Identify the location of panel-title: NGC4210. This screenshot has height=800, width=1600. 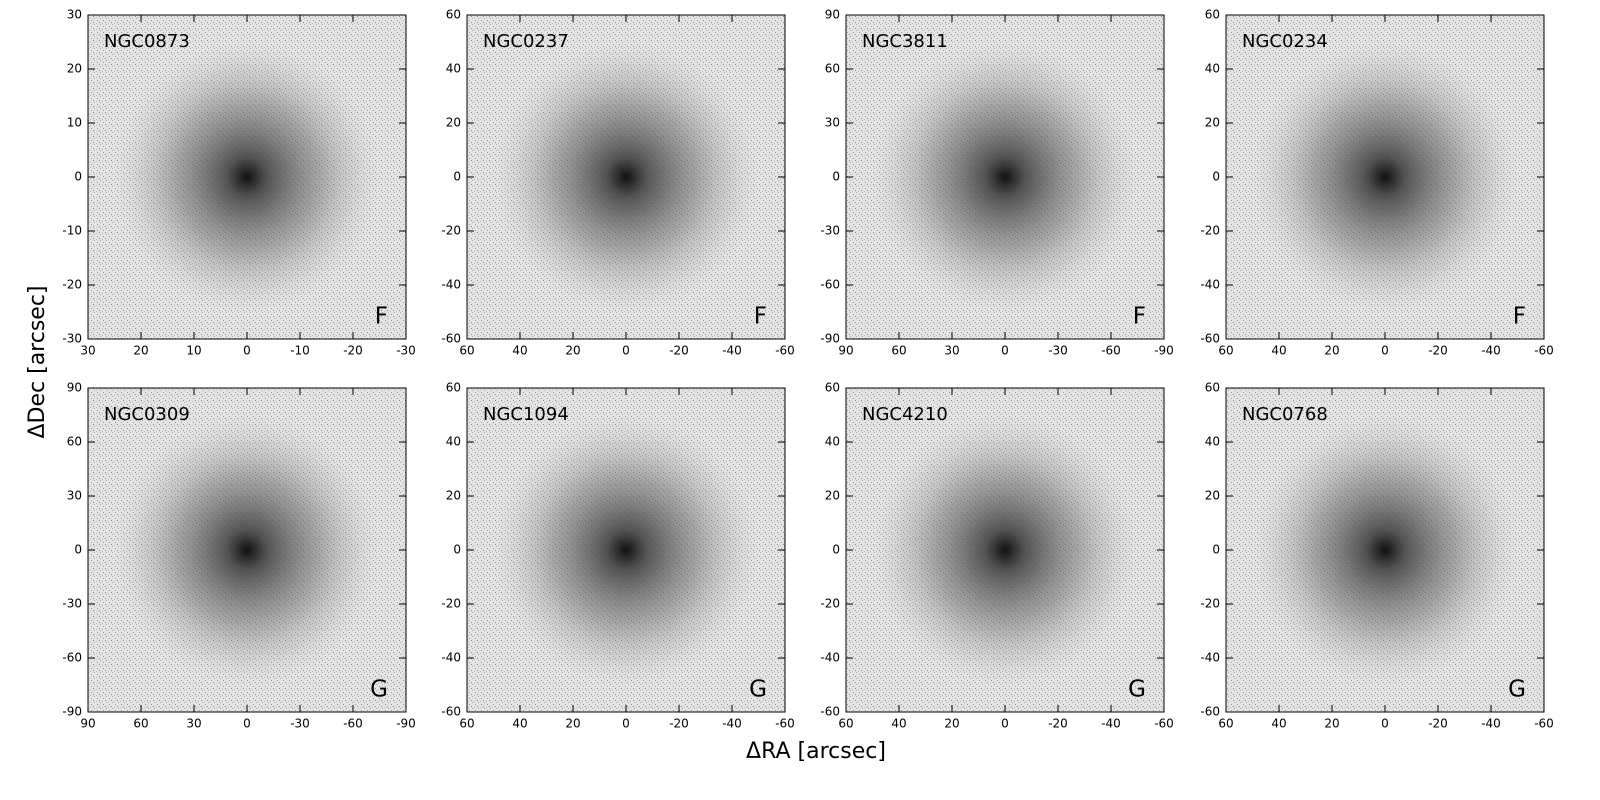
(905, 414).